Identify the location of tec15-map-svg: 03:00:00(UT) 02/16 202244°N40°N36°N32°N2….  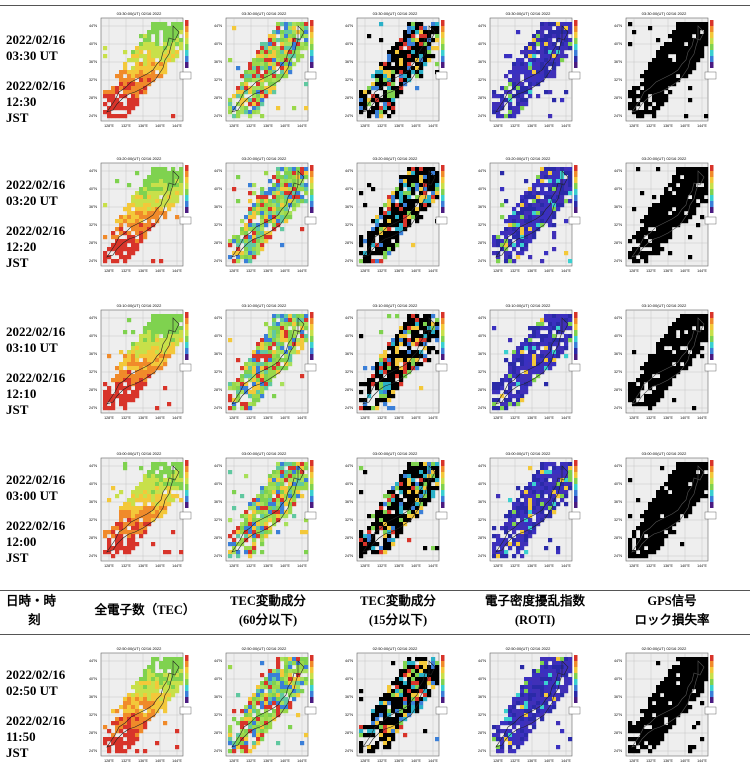
(398, 510).